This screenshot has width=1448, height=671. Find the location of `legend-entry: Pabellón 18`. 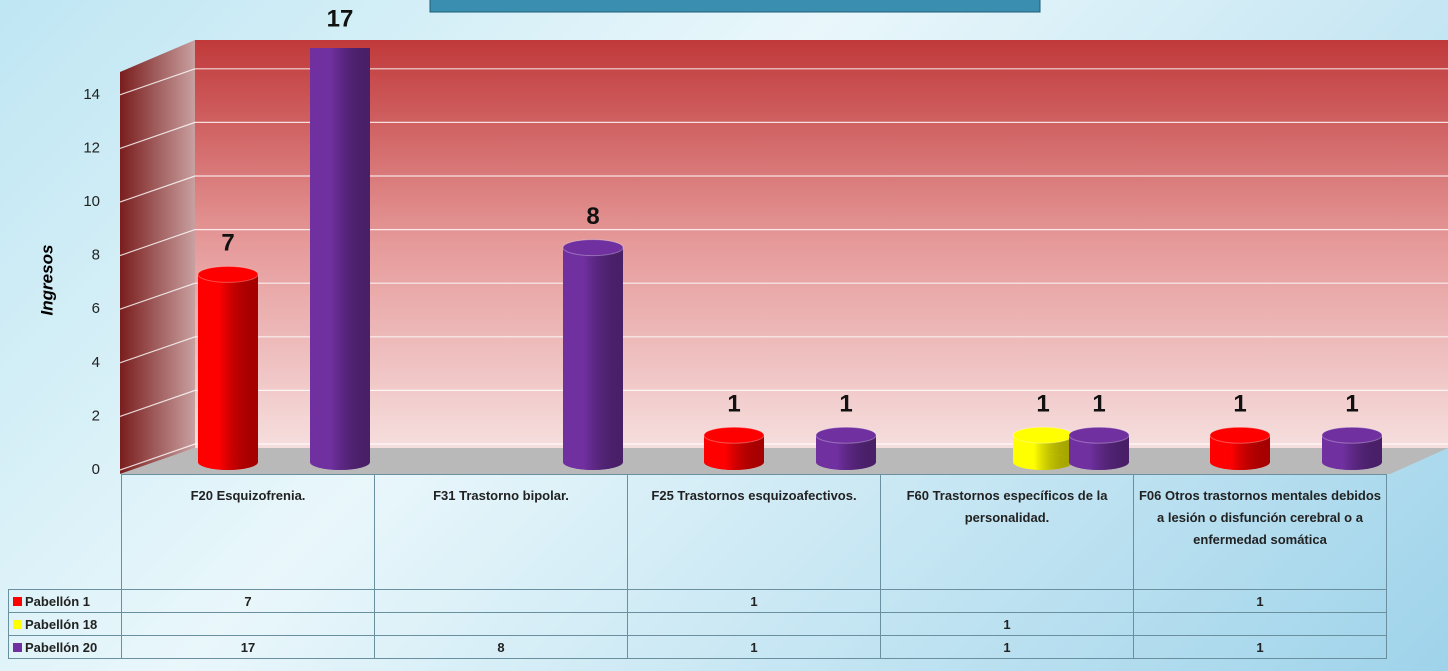

legend-entry: Pabellón 18 is located at coordinates (65, 624).